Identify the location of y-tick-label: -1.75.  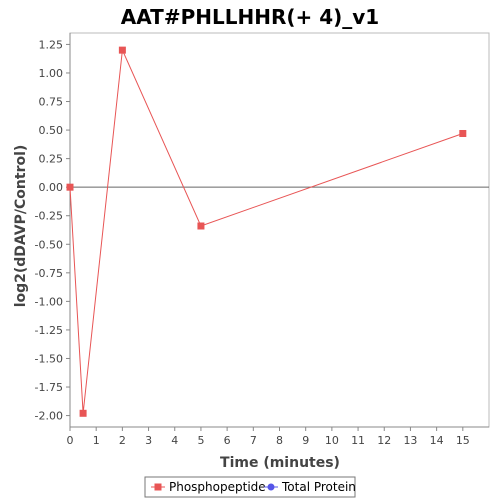
(49, 387).